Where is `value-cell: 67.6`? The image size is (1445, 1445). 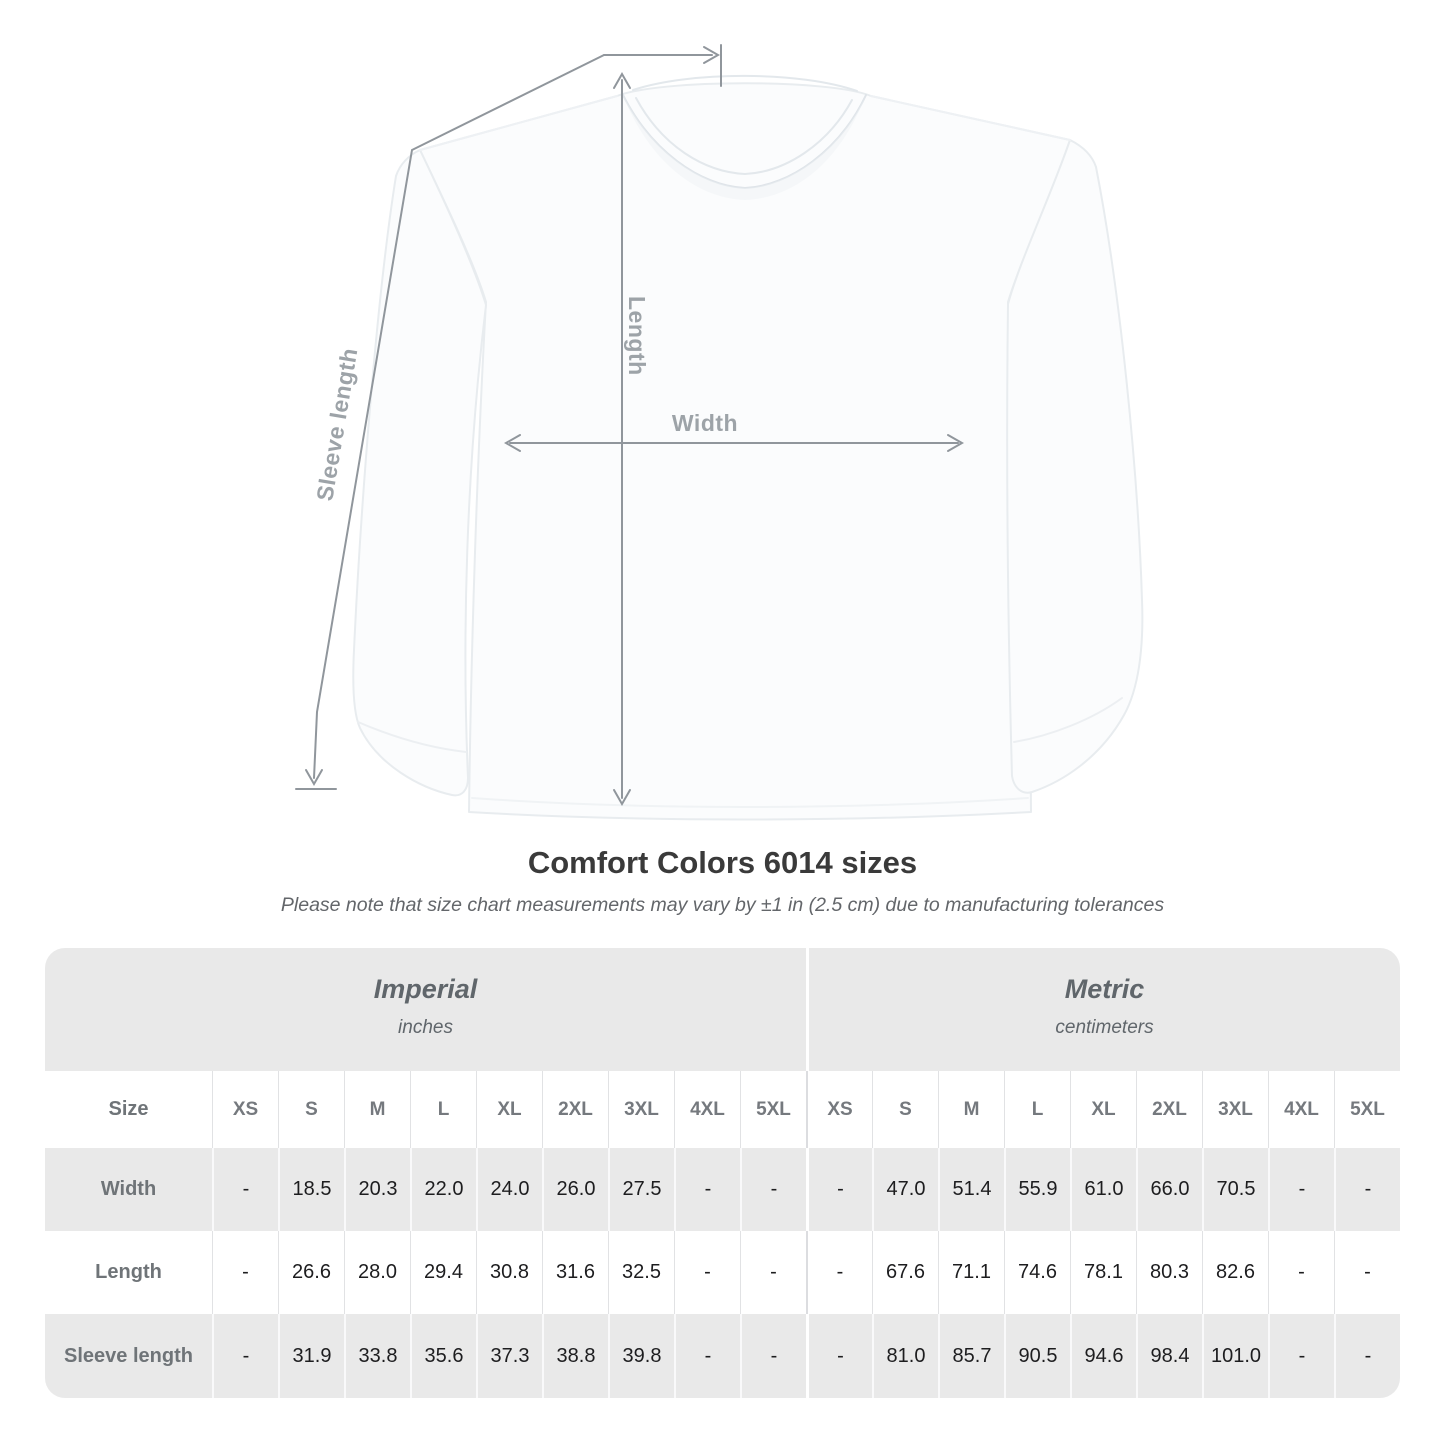 value-cell: 67.6 is located at coordinates (905, 1272).